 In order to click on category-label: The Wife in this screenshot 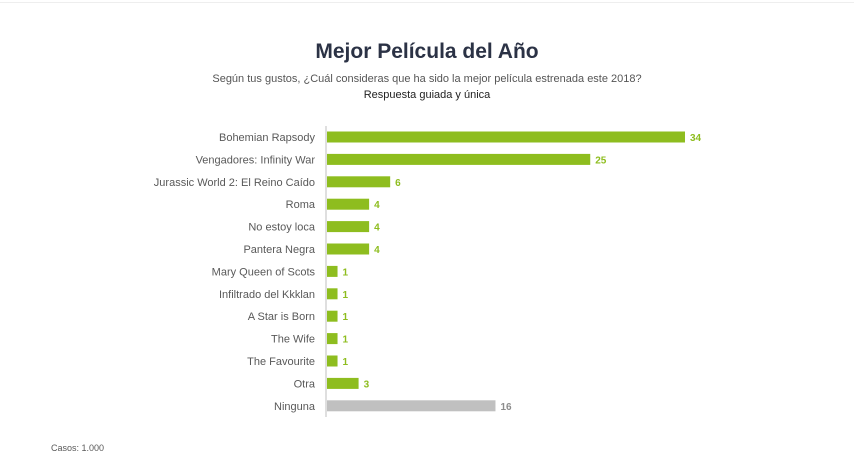, I will do `click(293, 340)`.